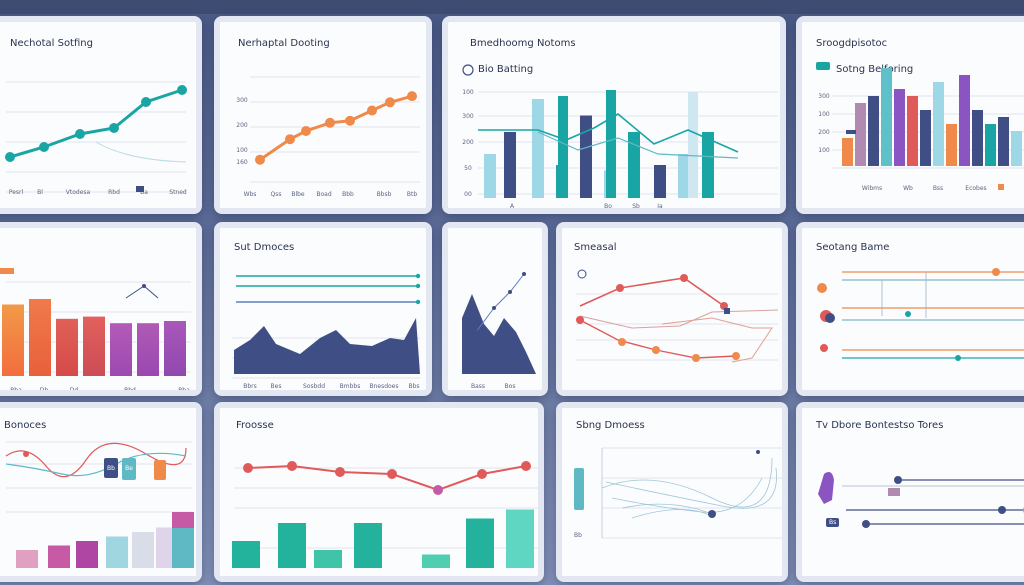  Describe the element at coordinates (101, 492) in the screenshot. I see `card-bar-badges: Bonoces Bb Be` at that location.